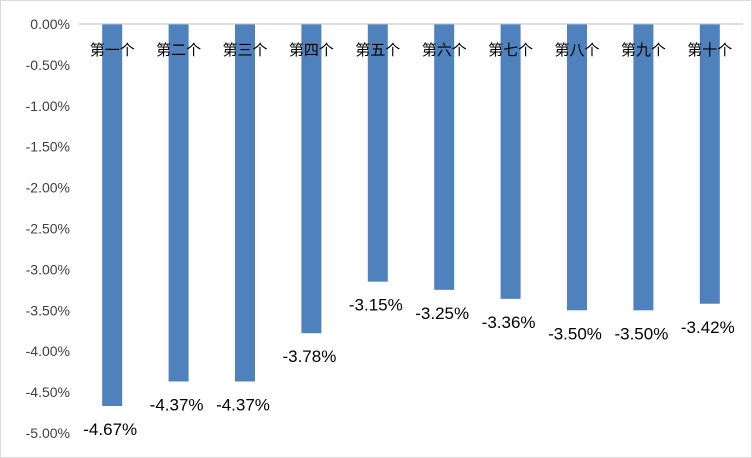 The height and width of the screenshot is (458, 752). What do you see at coordinates (48, 188) in the screenshot?
I see `y-tick-label: -2.00%` at bounding box center [48, 188].